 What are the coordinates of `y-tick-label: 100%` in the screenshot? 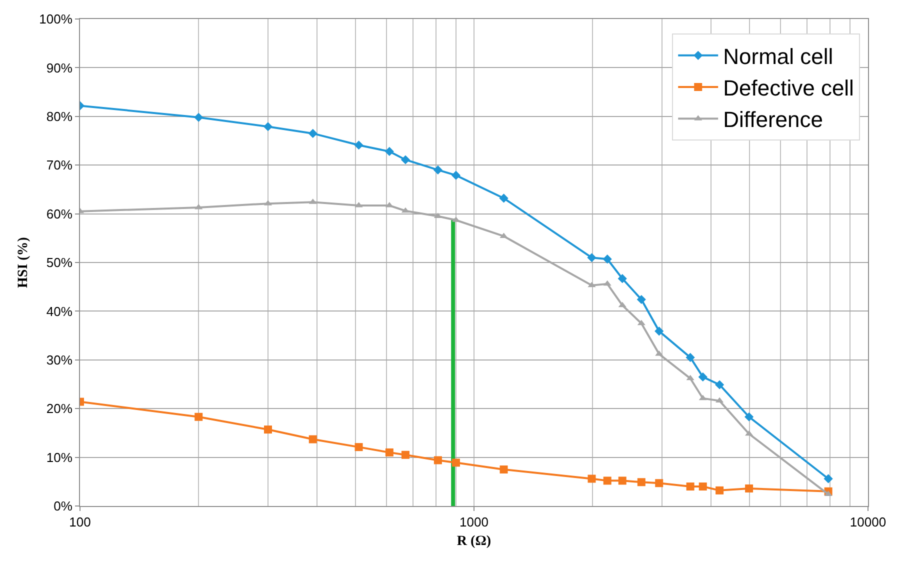 It's located at (56, 19).